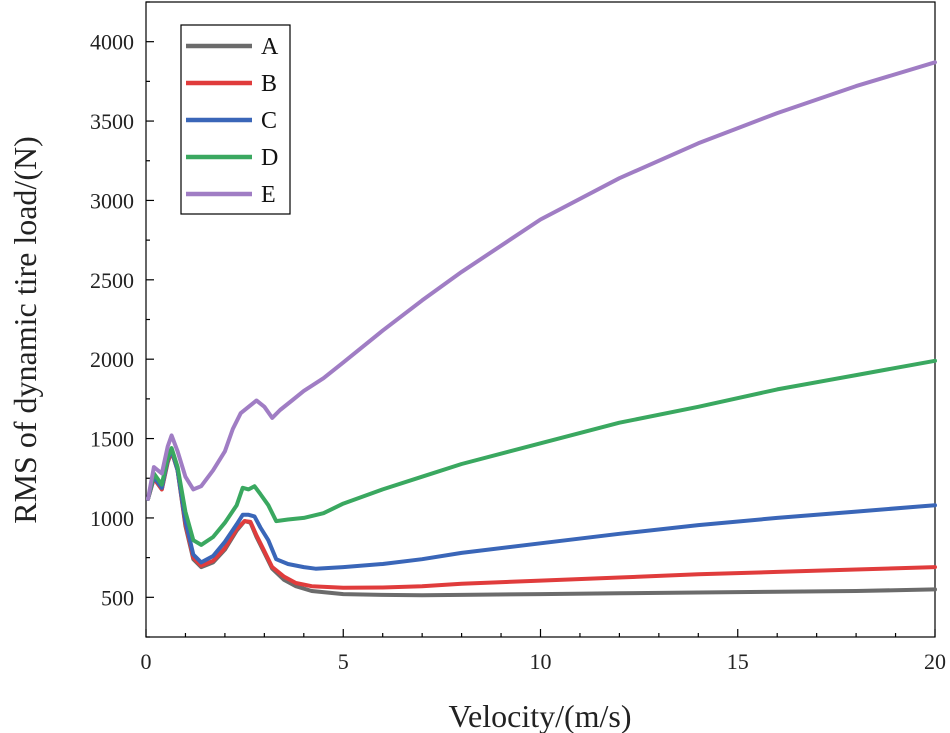  I want to click on x-tick-label: 10, so click(541, 661).